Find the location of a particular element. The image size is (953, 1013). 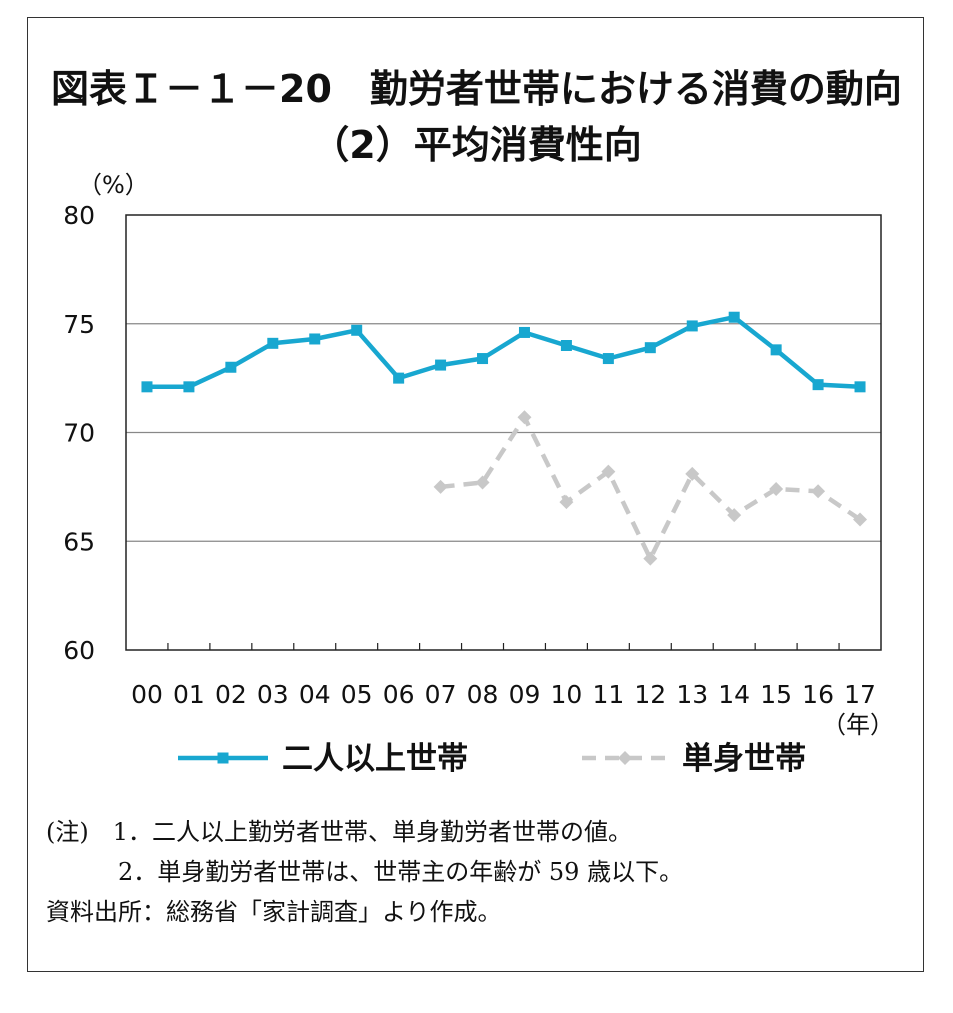

note-line-2: 2．単身勤労者世帯は、世帯主の年齢が 59 歳以下。 is located at coordinates (365, 872).